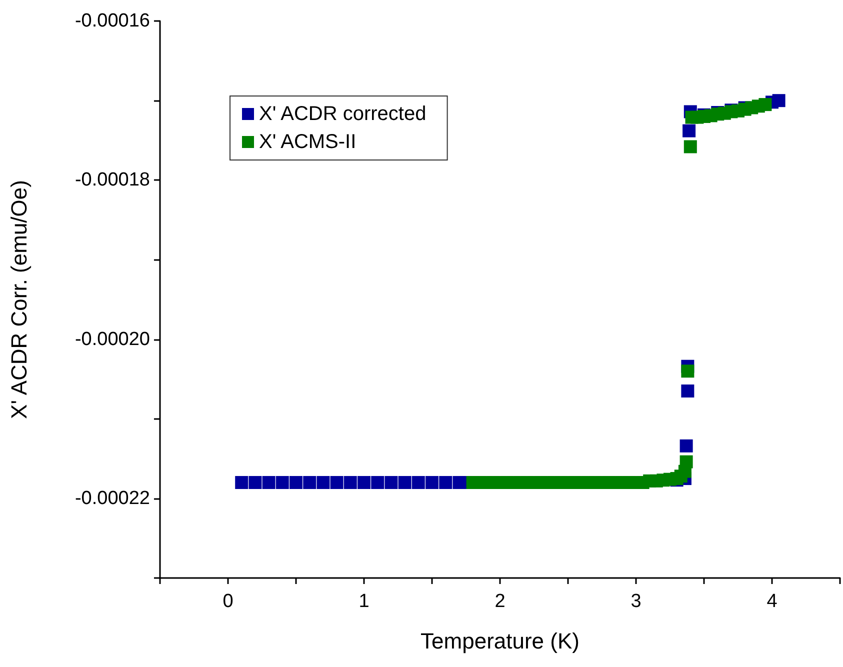 This screenshot has height=667, width=843. What do you see at coordinates (112, 339) in the screenshot?
I see `y-tick-label: -0.00020` at bounding box center [112, 339].